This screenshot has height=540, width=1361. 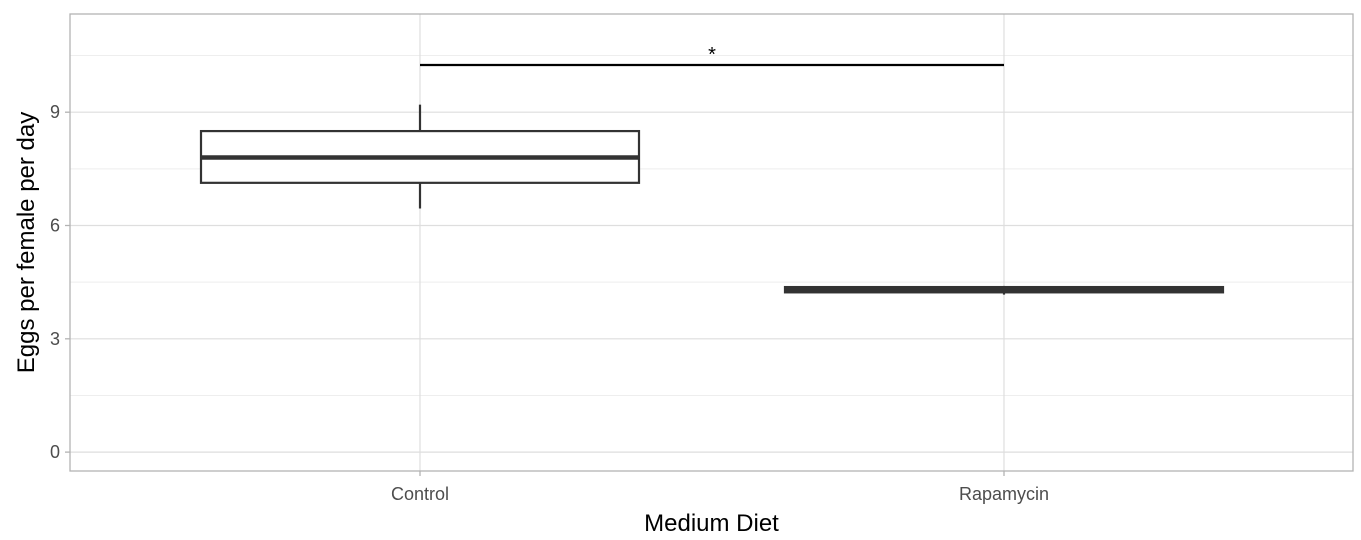 What do you see at coordinates (1004, 290) in the screenshot?
I see `box-rapamycin` at bounding box center [1004, 290].